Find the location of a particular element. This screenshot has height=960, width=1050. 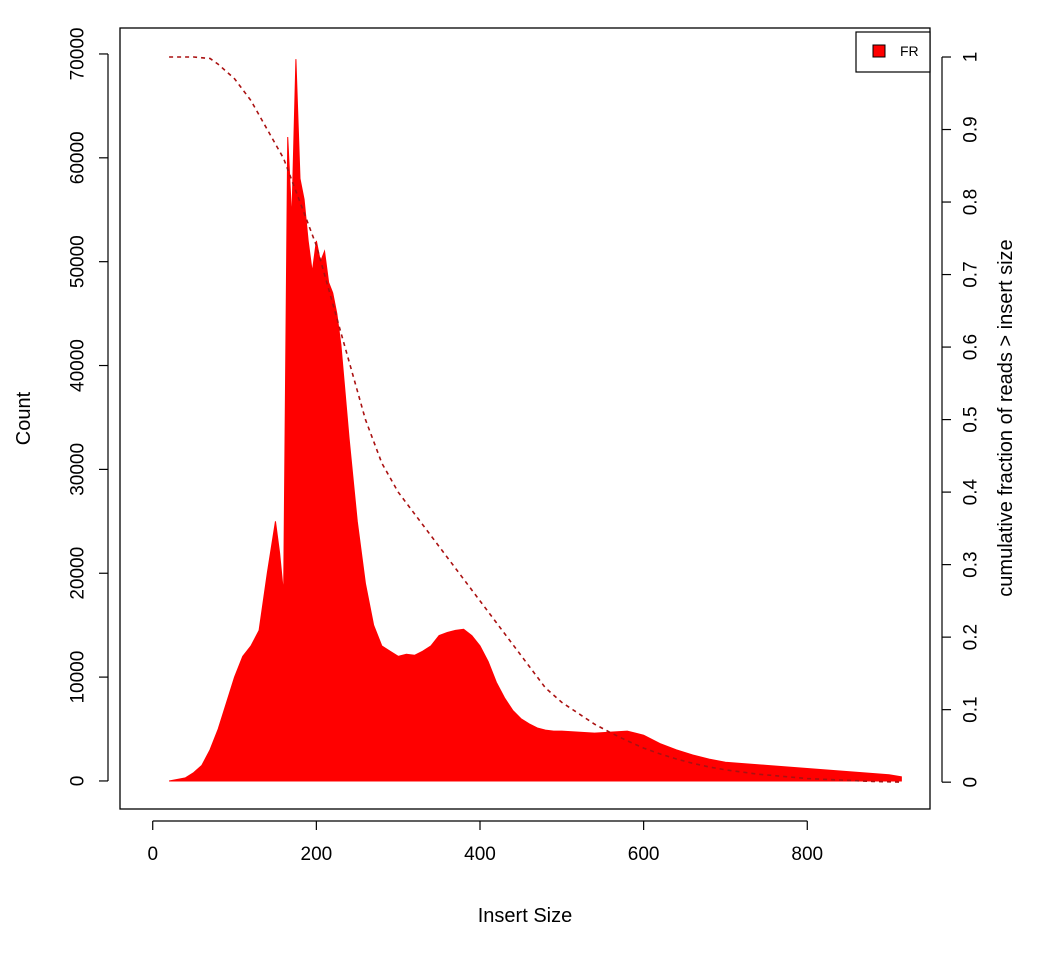

legend-swatch is located at coordinates (879, 51).